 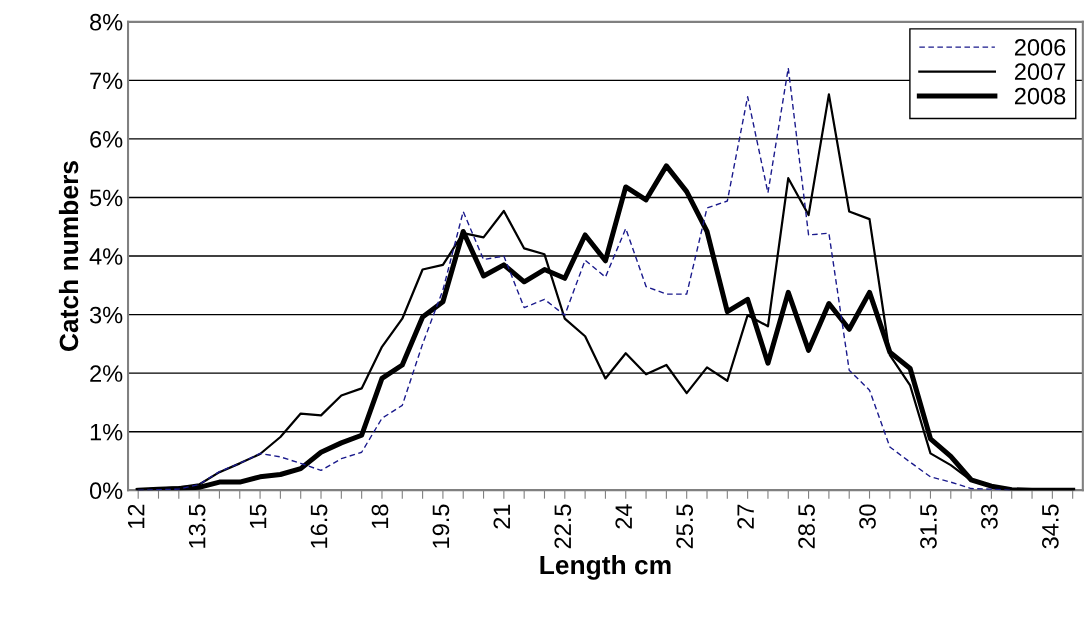 What do you see at coordinates (1040, 96) in the screenshot?
I see `legend-label: 2008` at bounding box center [1040, 96].